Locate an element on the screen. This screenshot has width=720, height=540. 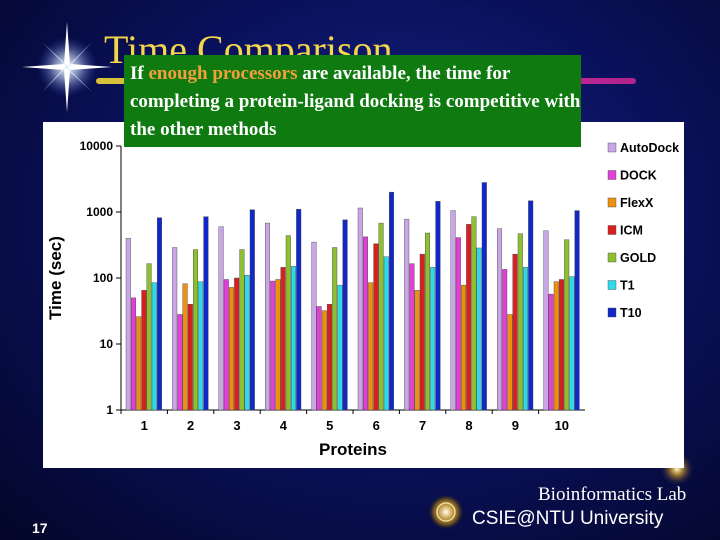
y-axis-label: Time (sec) is located at coordinates (55, 278).